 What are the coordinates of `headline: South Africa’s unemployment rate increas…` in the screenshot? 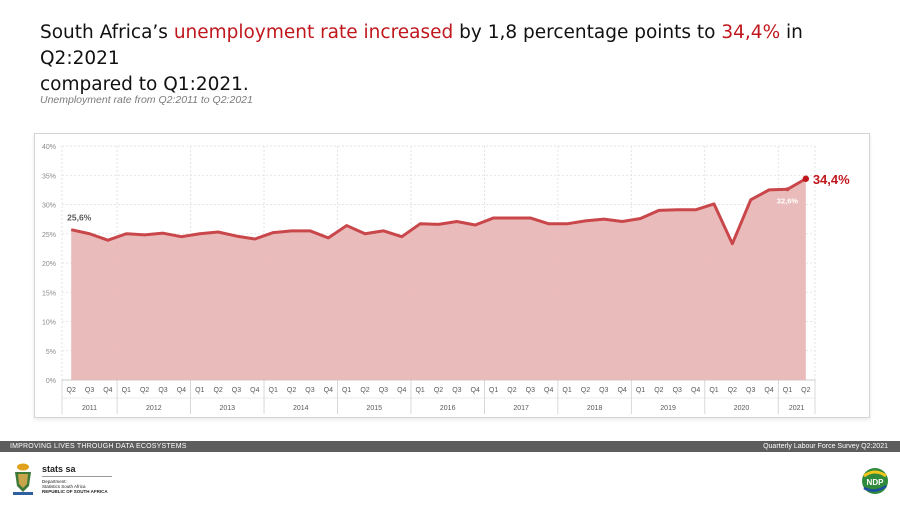 It's located at (460, 59).